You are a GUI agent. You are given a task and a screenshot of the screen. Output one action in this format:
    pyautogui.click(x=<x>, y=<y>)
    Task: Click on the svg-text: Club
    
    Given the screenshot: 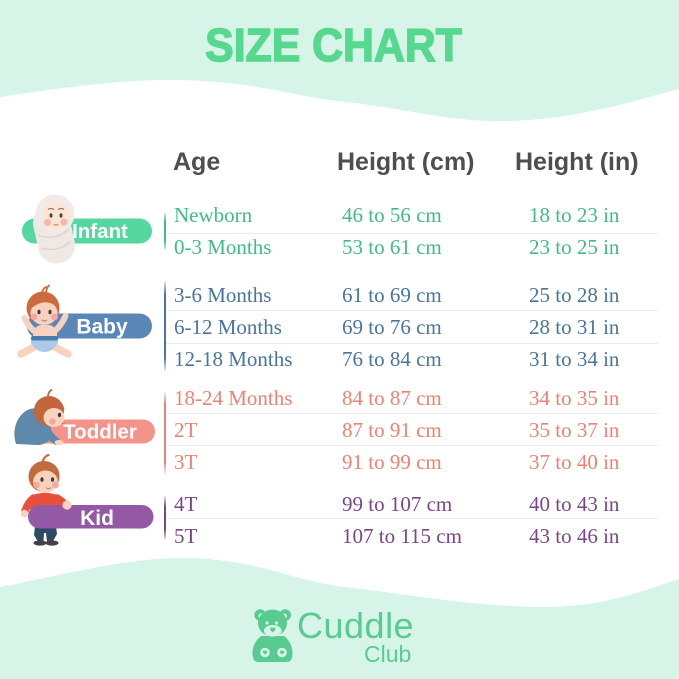 What is the action you would take?
    pyautogui.click(x=387, y=654)
    